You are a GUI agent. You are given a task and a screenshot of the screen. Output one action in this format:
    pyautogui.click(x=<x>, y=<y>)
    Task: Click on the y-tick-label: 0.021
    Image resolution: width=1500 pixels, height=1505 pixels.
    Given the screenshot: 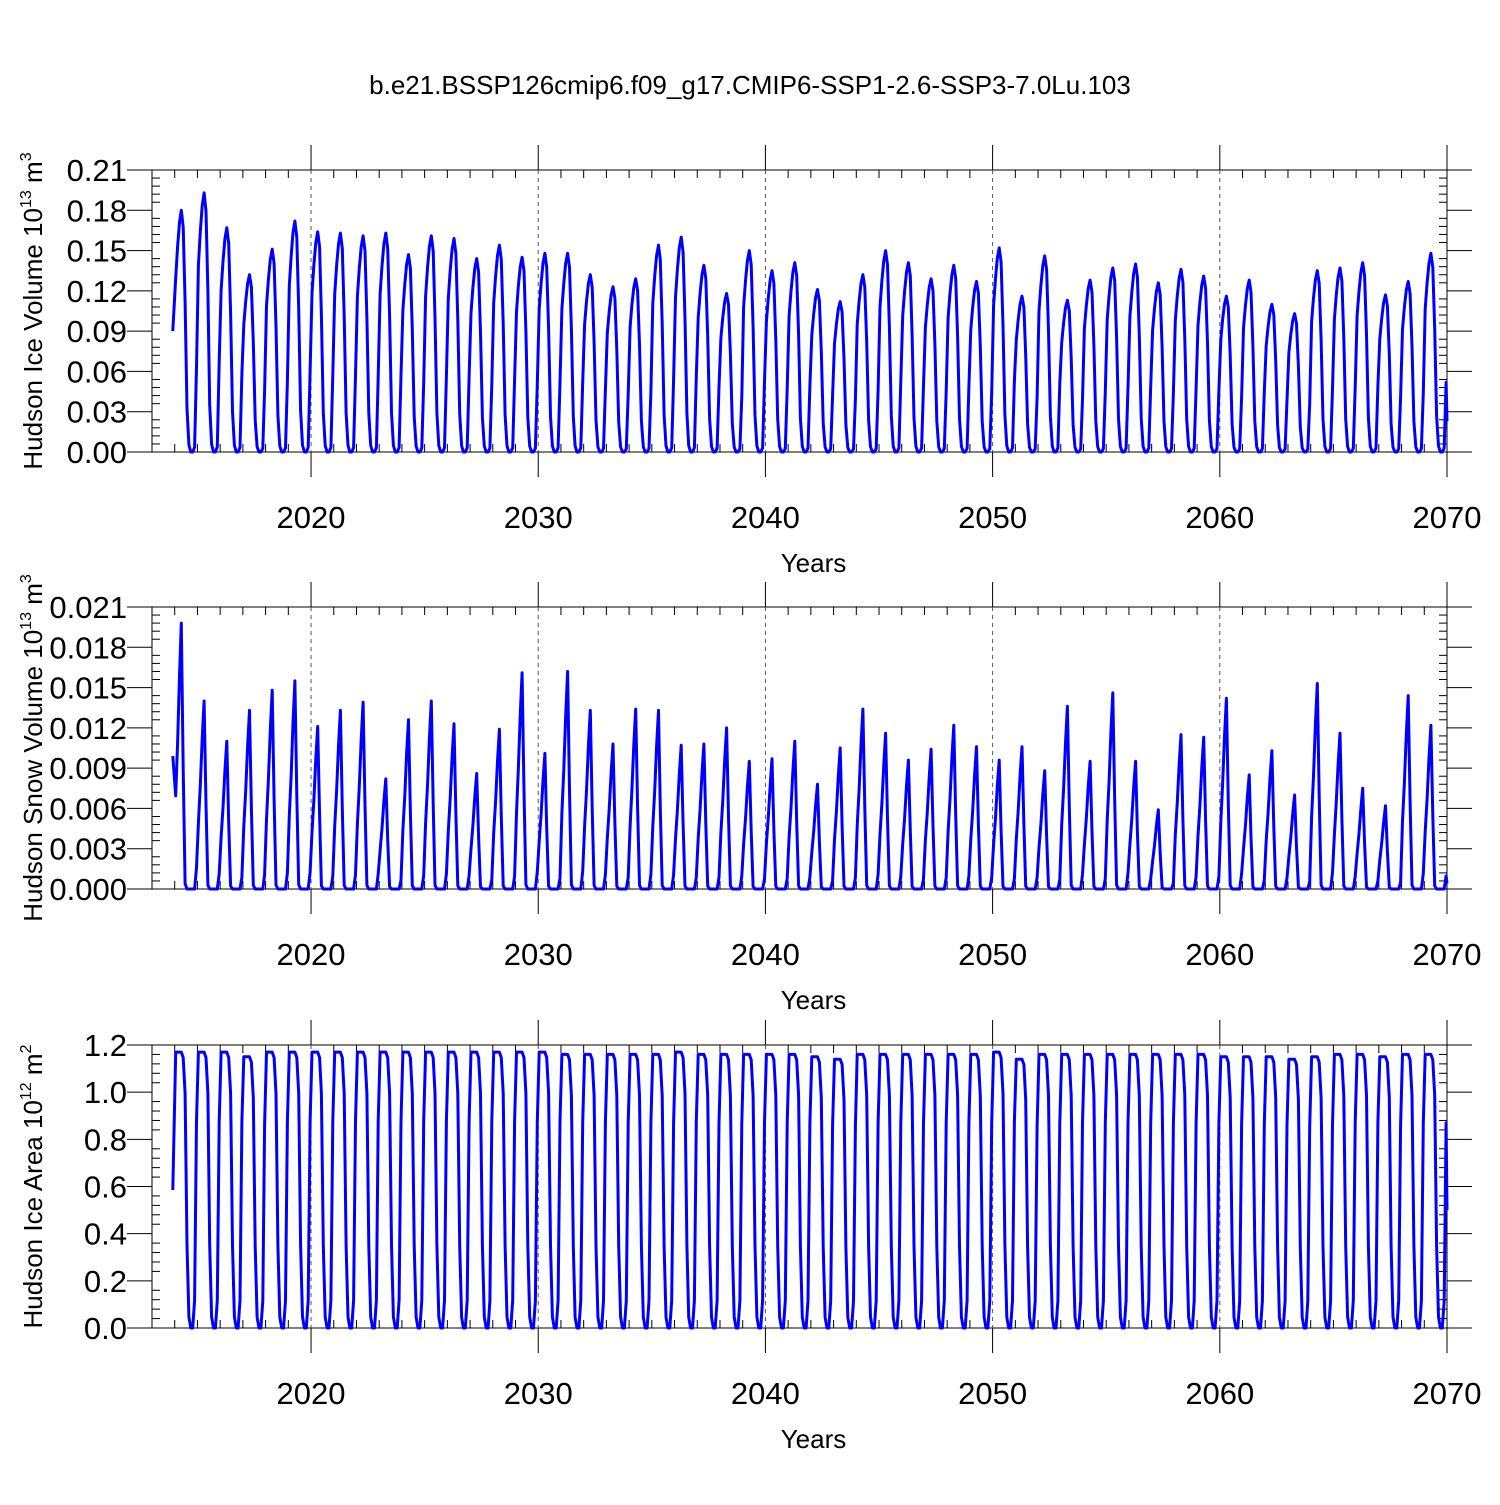 What is the action you would take?
    pyautogui.click(x=88, y=607)
    